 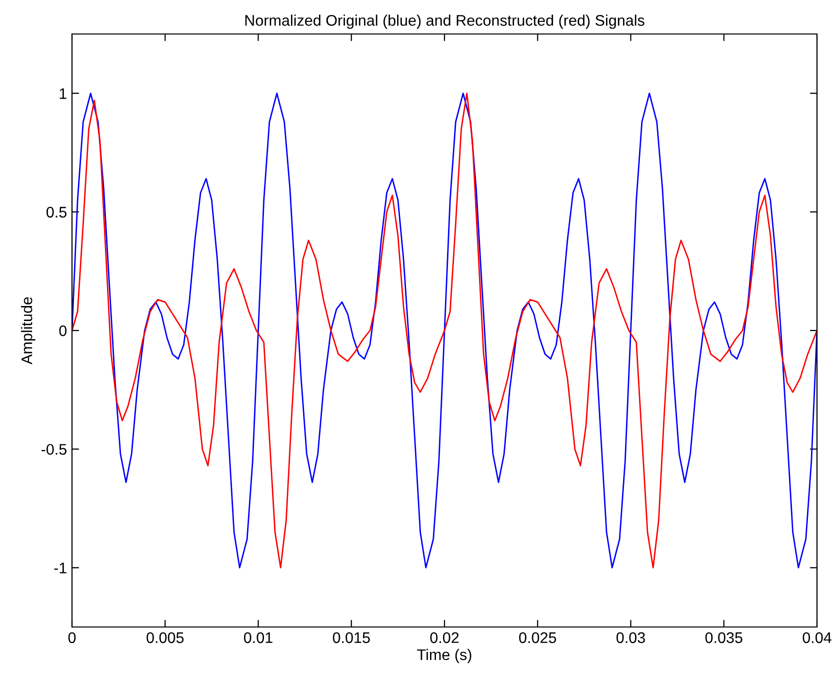 What do you see at coordinates (351, 638) in the screenshot?
I see `x-tick-label: 0.015` at bounding box center [351, 638].